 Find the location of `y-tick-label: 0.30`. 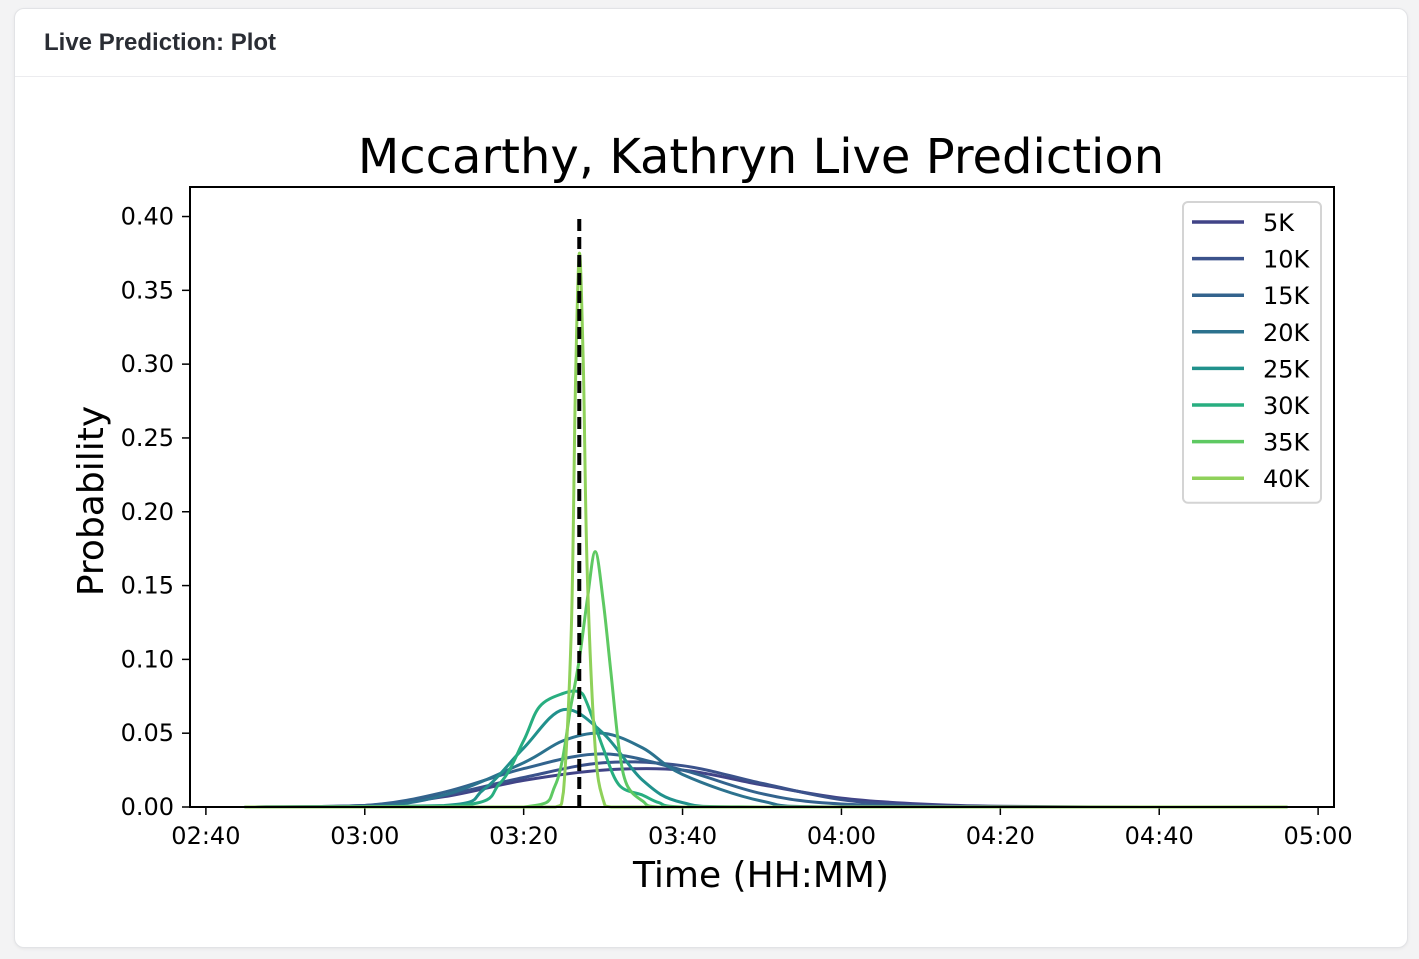

y-tick-label: 0.30 is located at coordinates (147, 364).